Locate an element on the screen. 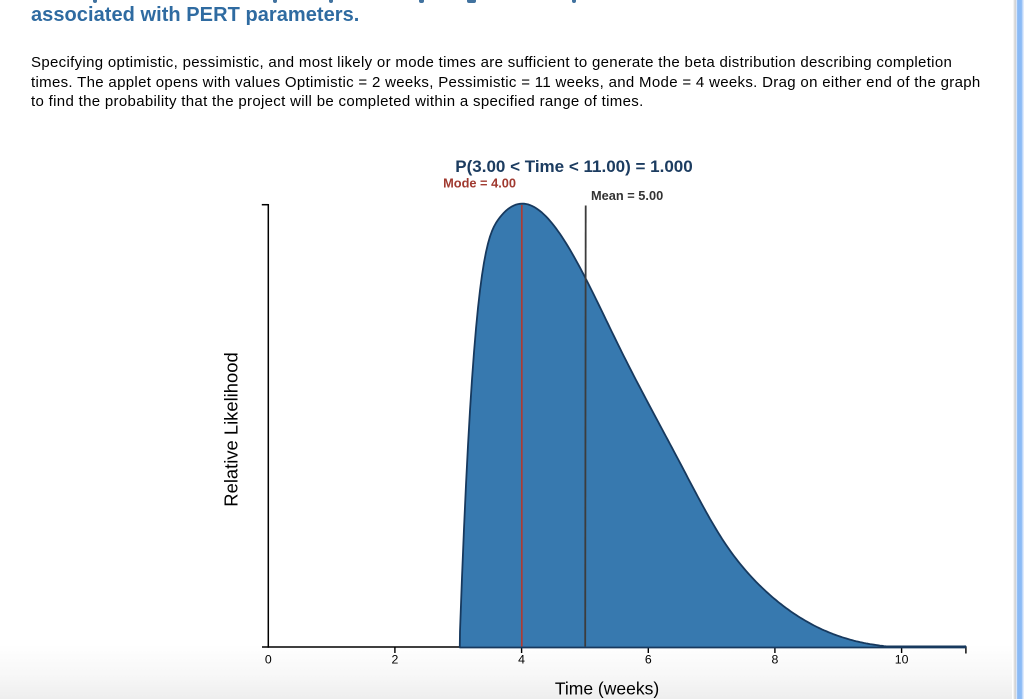  svg-text: Mean = 5.00 is located at coordinates (627, 195).